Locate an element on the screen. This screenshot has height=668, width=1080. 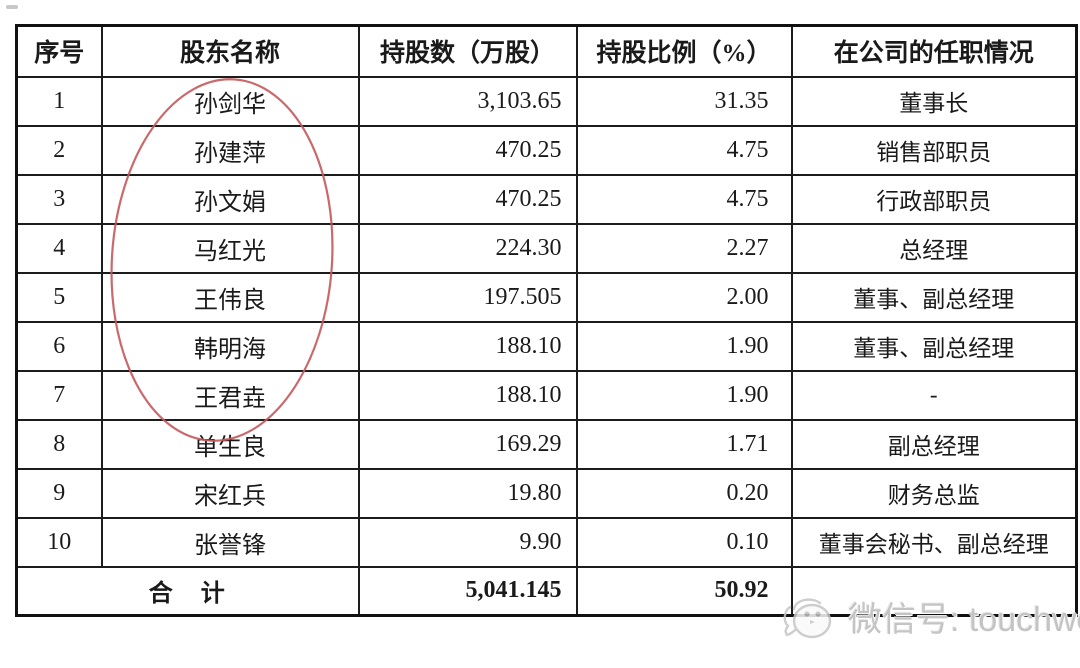
table-row: 1 孙剑华 3,103.65 31.35 董事长 is located at coordinates (546, 101).